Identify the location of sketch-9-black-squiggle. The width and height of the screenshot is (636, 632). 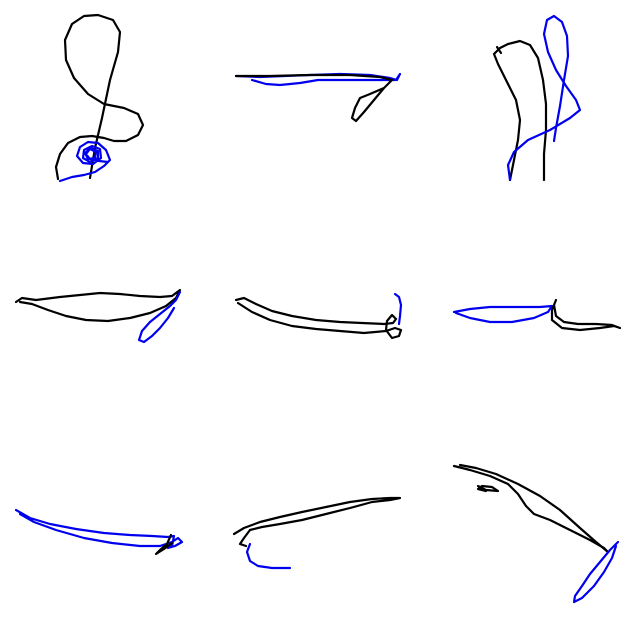
(488, 488).